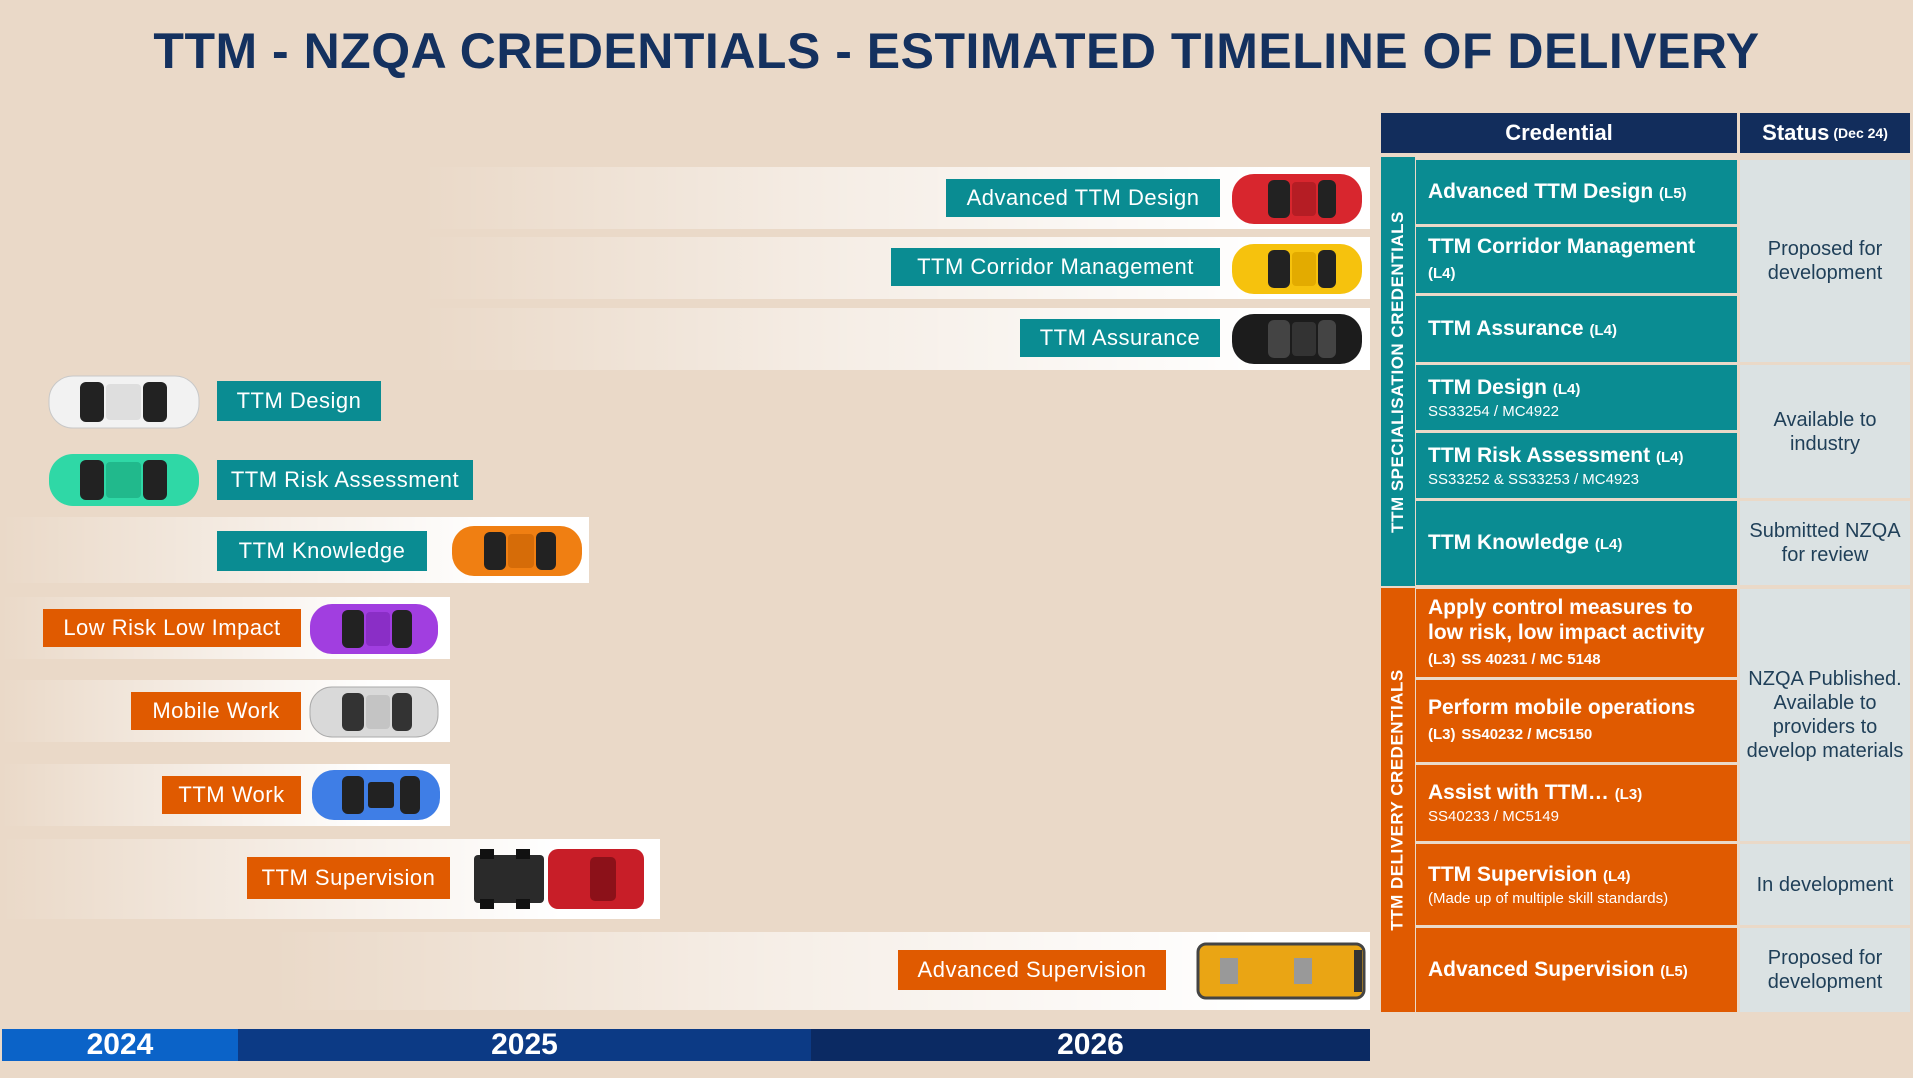  I want to click on credential-code: SS40233 / MC5149, so click(1493, 816).